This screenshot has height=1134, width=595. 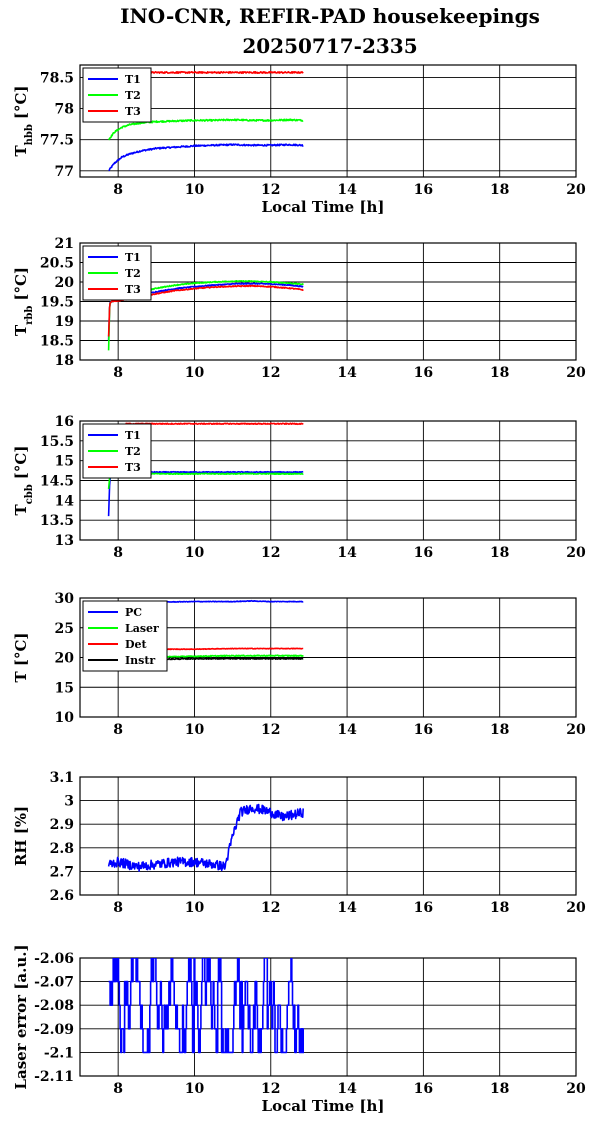 I want to click on rh-panel: 8 10 12 14 16 18 20 2.6 2.7 2.8 2.9 3 3.1 RH [%], so click(x=299, y=843).